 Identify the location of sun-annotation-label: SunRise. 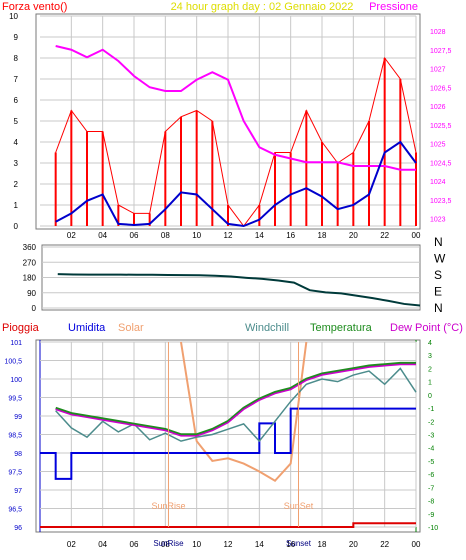
(168, 506).